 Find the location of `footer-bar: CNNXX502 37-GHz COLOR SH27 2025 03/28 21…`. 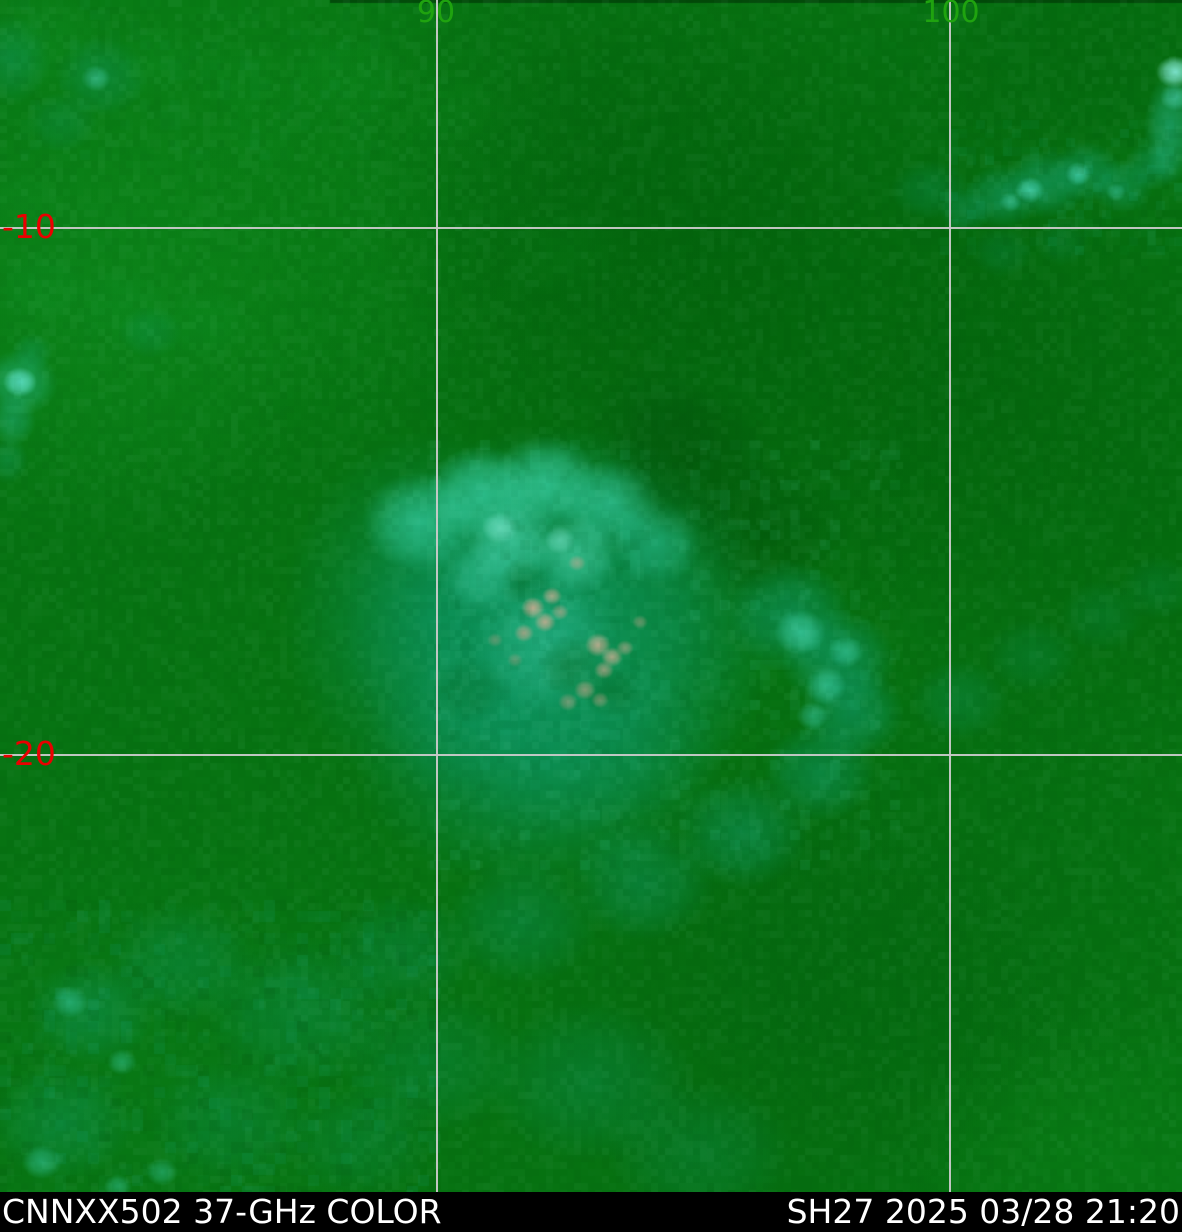

footer-bar: CNNXX502 37-GHz COLOR SH27 2025 03/28 21… is located at coordinates (591, 1212).